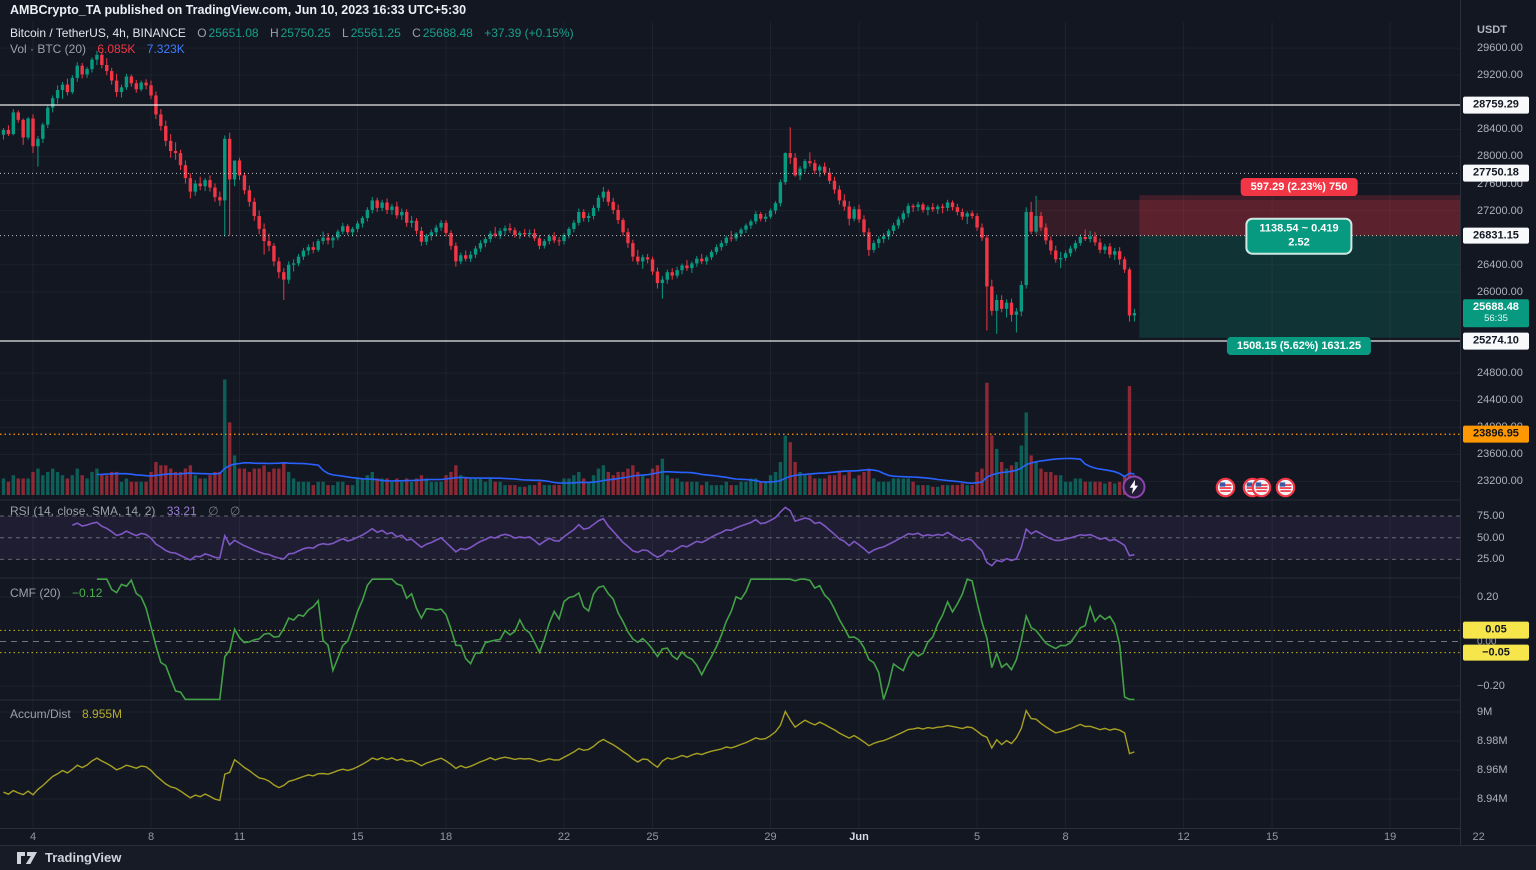 The width and height of the screenshot is (1536, 870). I want to click on axis-tick: 29200.00, so click(1500, 75).